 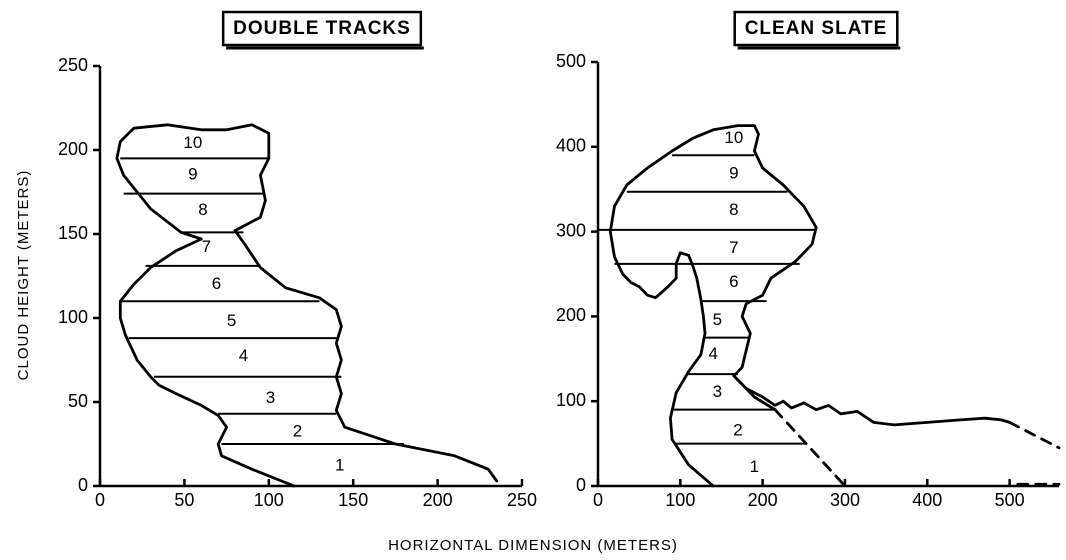 I want to click on y-tick-label: 250, so click(x=73, y=65).